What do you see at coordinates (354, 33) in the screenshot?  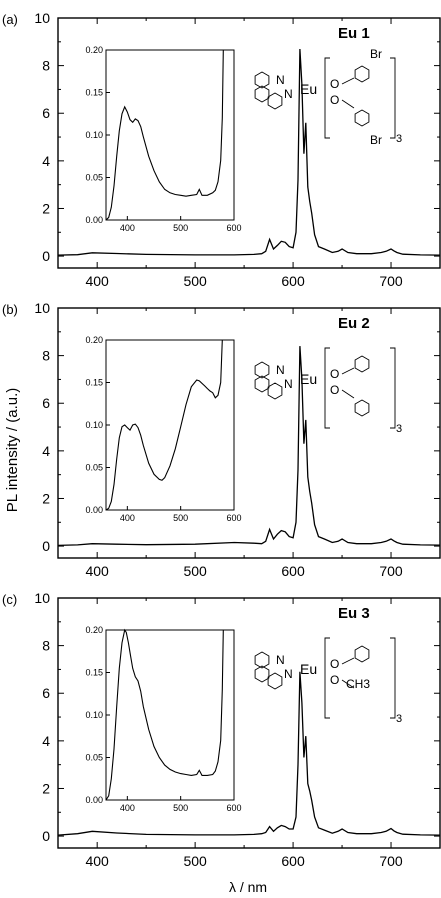 I see `compound-label: Eu 1` at bounding box center [354, 33].